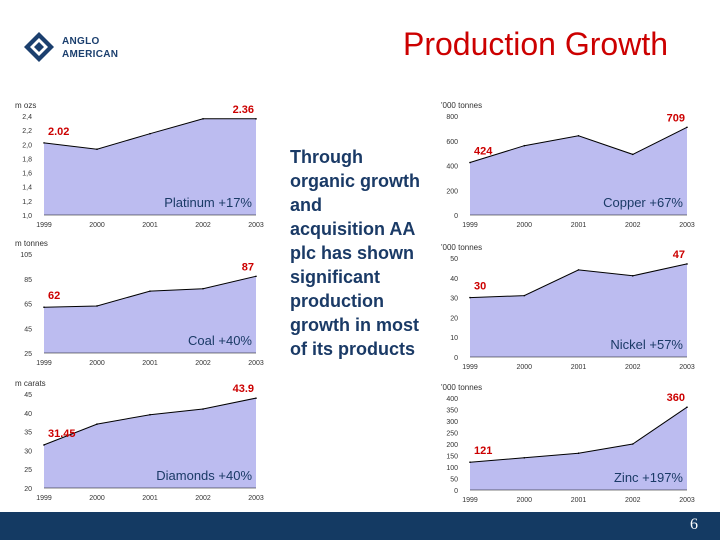  I want to click on copper-ytick-label: 600, so click(452, 142).